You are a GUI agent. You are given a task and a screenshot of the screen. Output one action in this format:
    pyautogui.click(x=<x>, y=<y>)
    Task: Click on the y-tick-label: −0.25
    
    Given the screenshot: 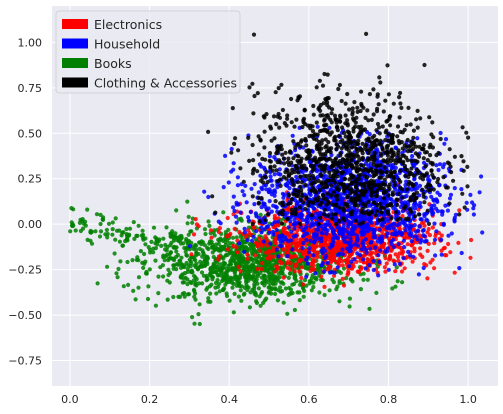 What is the action you would take?
    pyautogui.click(x=25, y=270)
    